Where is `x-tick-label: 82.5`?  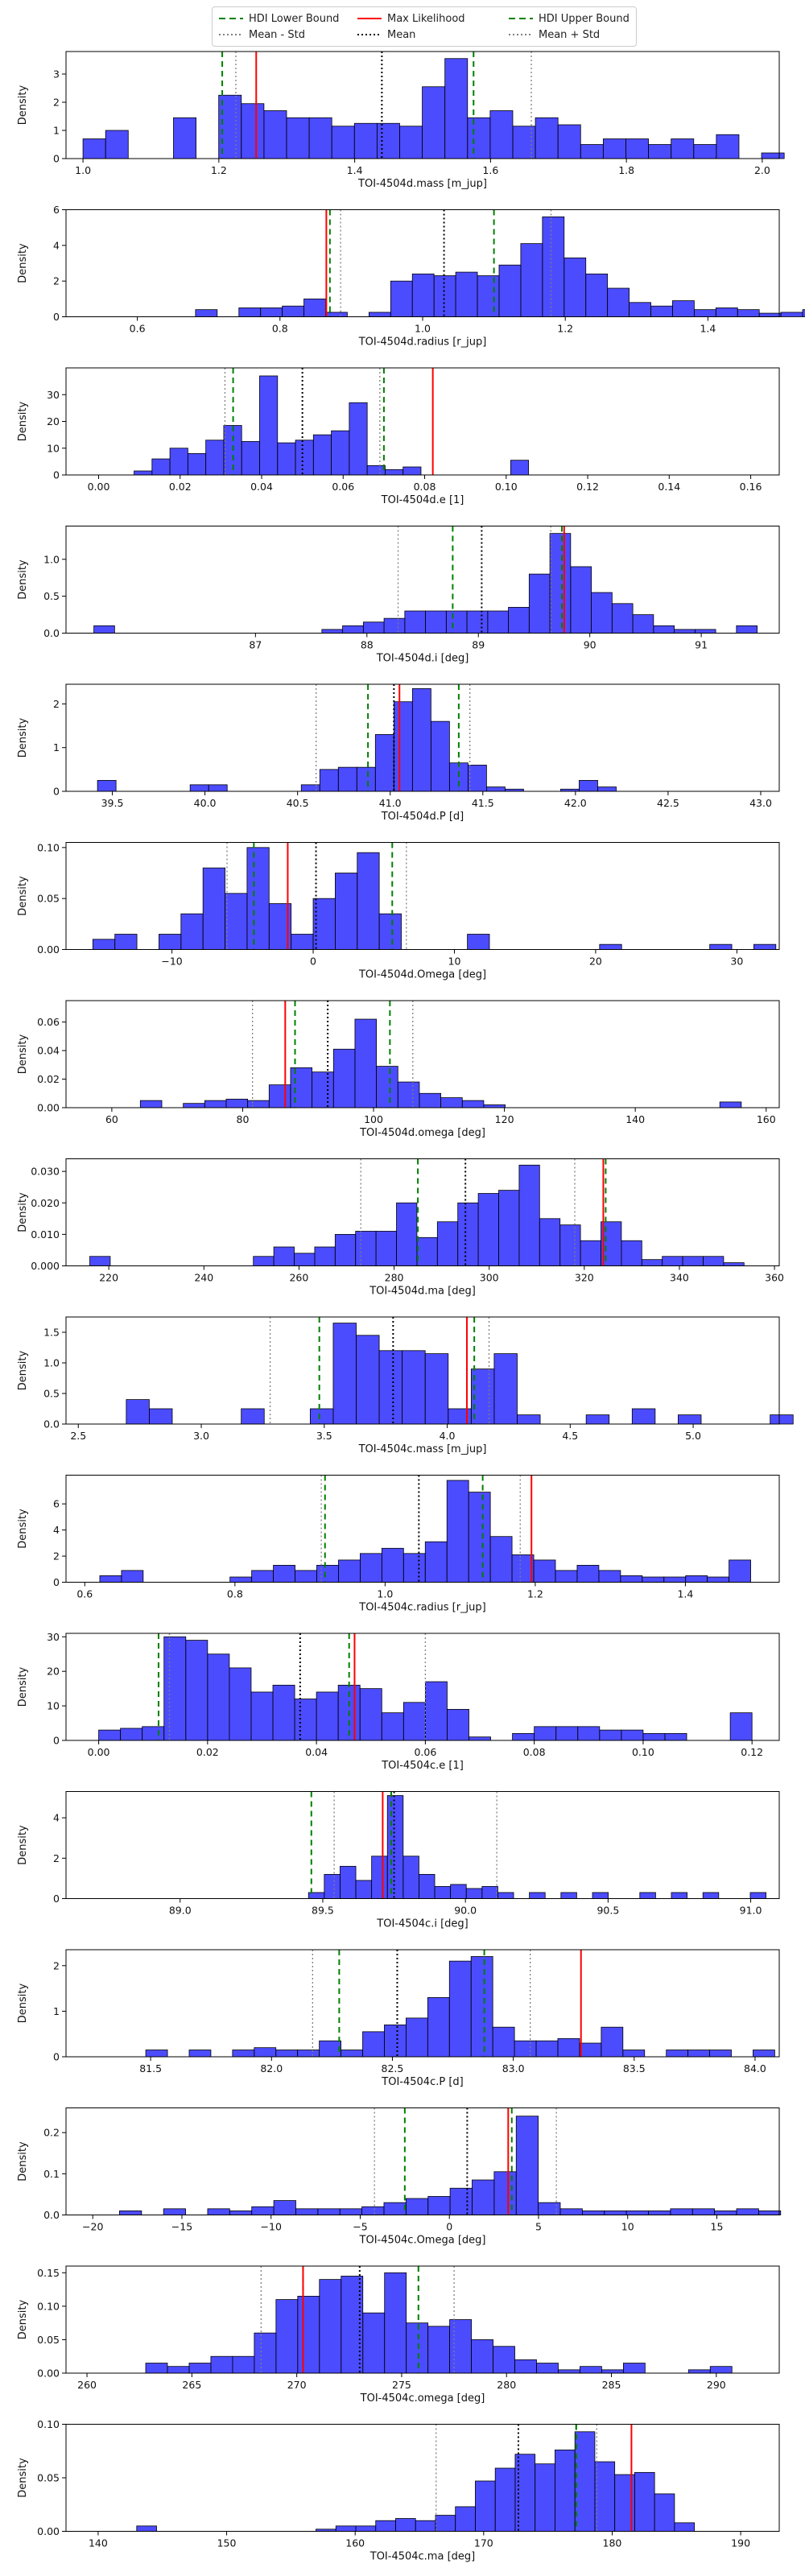
x-tick-label: 82.5 is located at coordinates (393, 2068).